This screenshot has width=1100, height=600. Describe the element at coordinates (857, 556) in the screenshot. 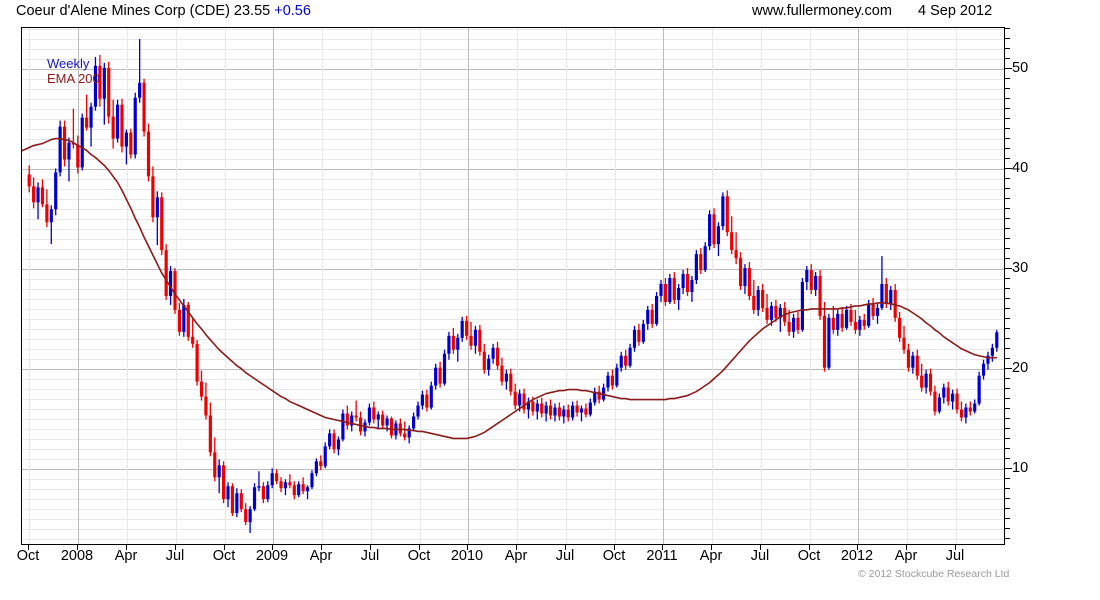

I see `x-axis-label: 2012` at that location.